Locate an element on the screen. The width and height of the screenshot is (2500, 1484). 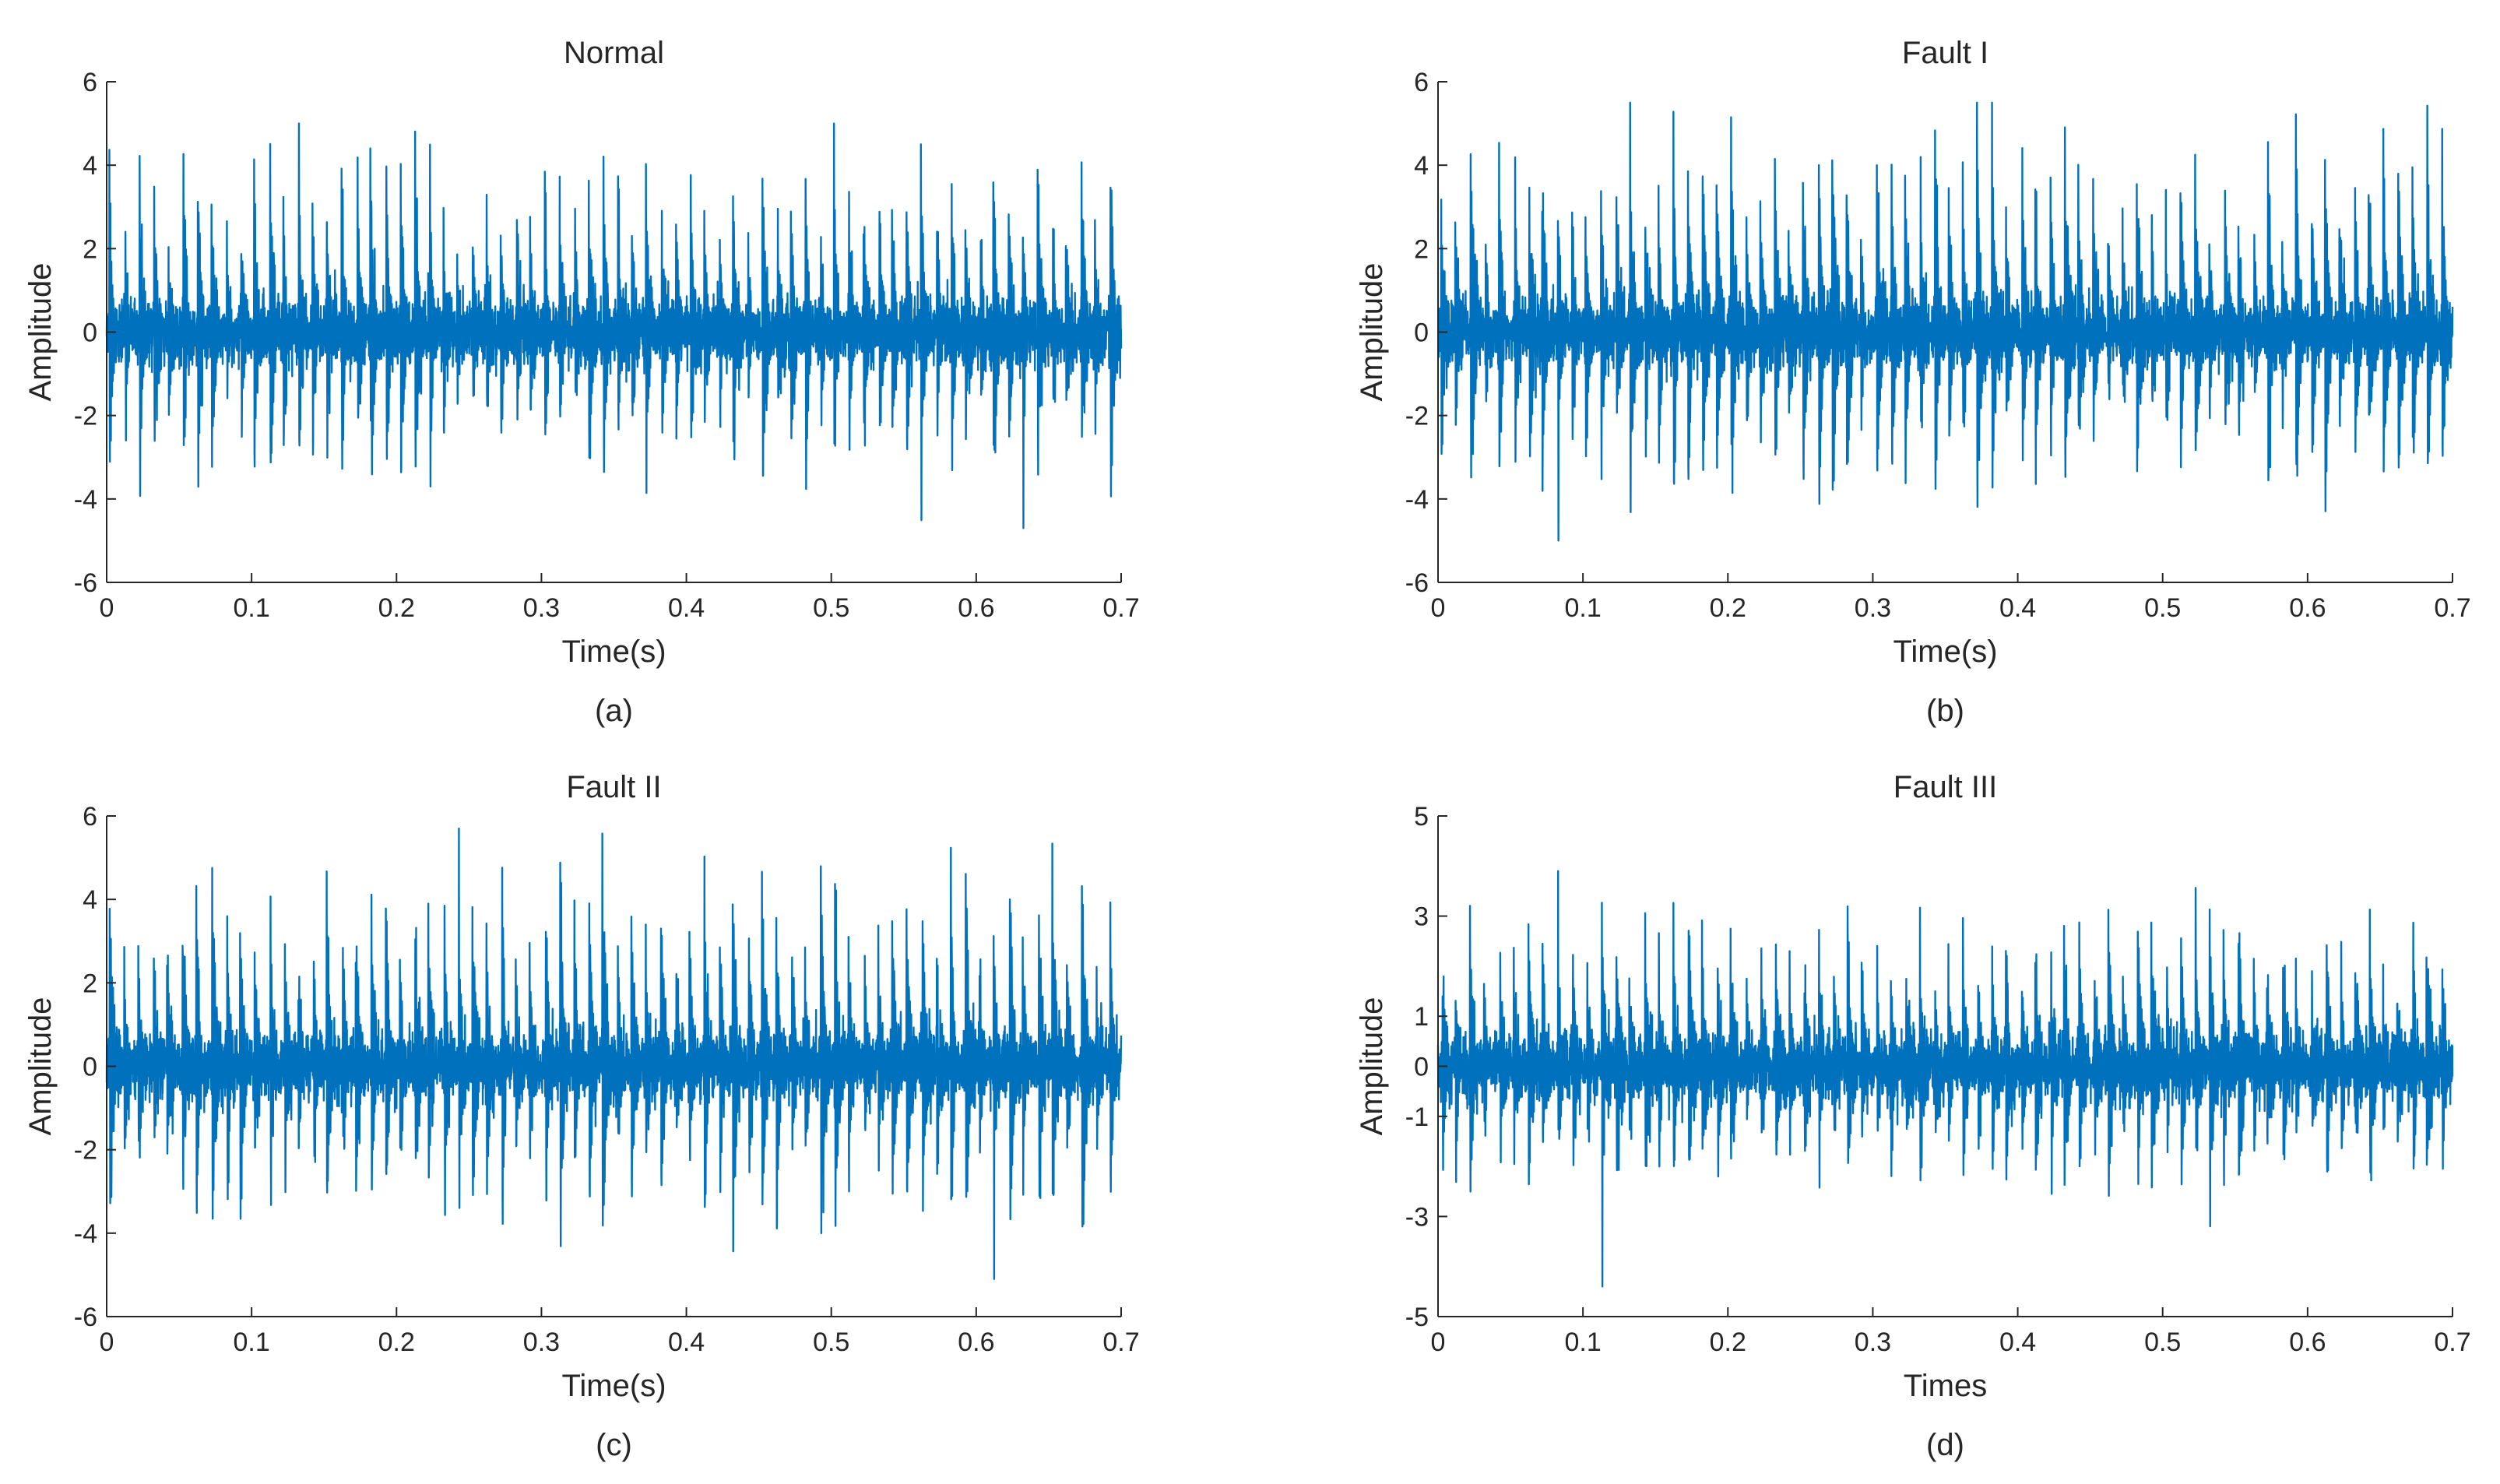
panel-b-ytick-label: 2 is located at coordinates (1421, 249).